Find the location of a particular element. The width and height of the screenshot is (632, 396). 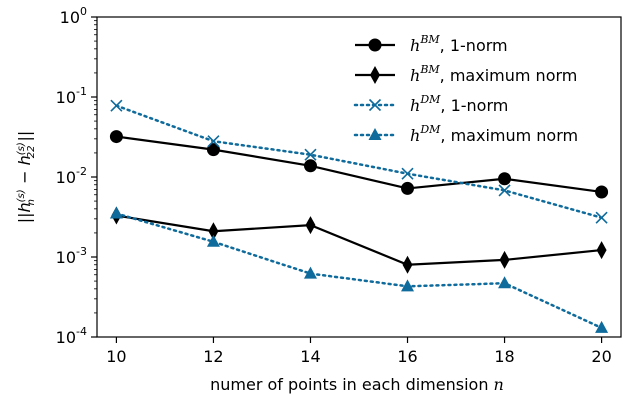

x-tick-label: 14 is located at coordinates (310, 356).